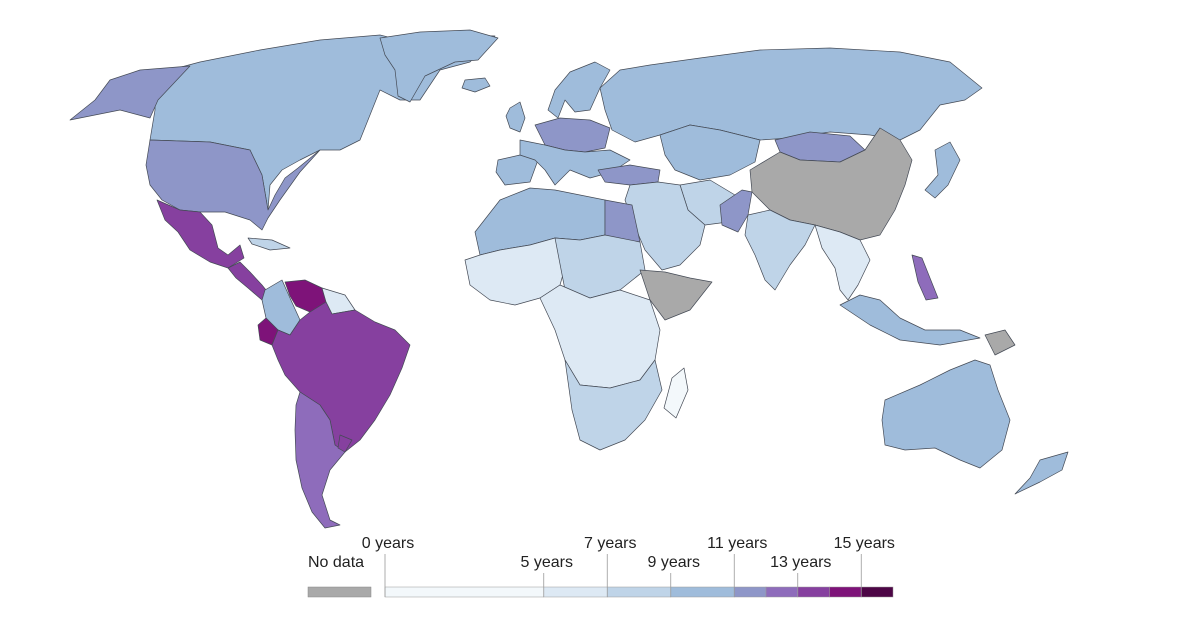 The image size is (1200, 630). What do you see at coordinates (676, 295) in the screenshot?
I see `region-horn-of-africa` at bounding box center [676, 295].